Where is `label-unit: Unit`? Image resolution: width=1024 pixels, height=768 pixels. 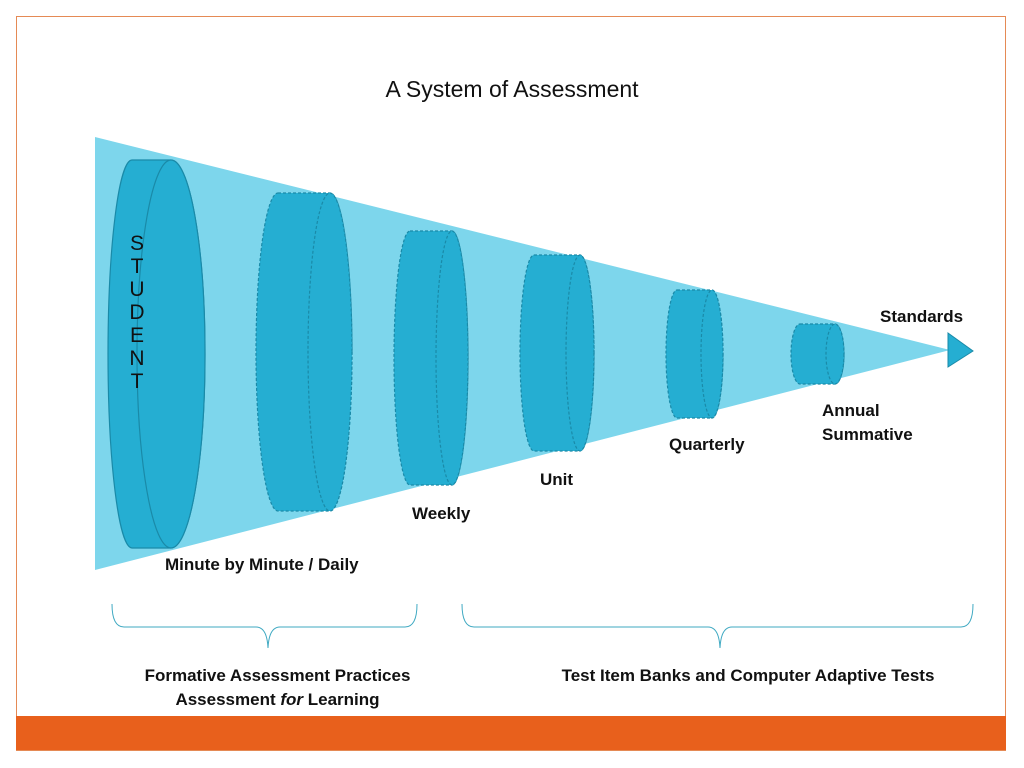
label-unit: Unit is located at coordinates (557, 479).